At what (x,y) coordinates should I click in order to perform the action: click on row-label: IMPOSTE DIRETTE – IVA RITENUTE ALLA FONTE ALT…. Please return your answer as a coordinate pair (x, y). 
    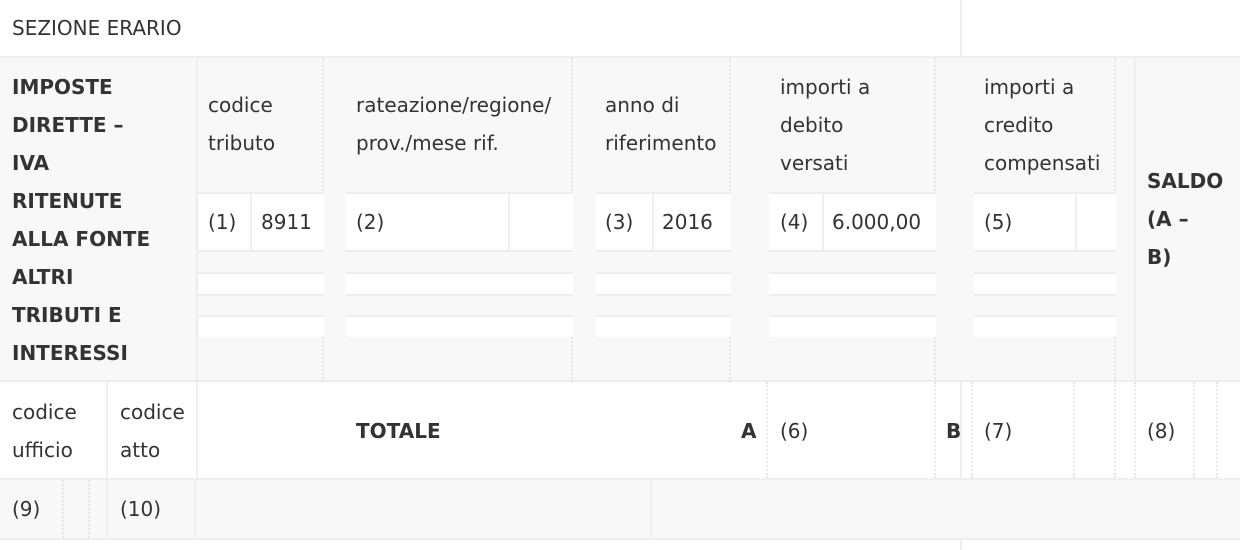
    Looking at the image, I should click on (81, 220).